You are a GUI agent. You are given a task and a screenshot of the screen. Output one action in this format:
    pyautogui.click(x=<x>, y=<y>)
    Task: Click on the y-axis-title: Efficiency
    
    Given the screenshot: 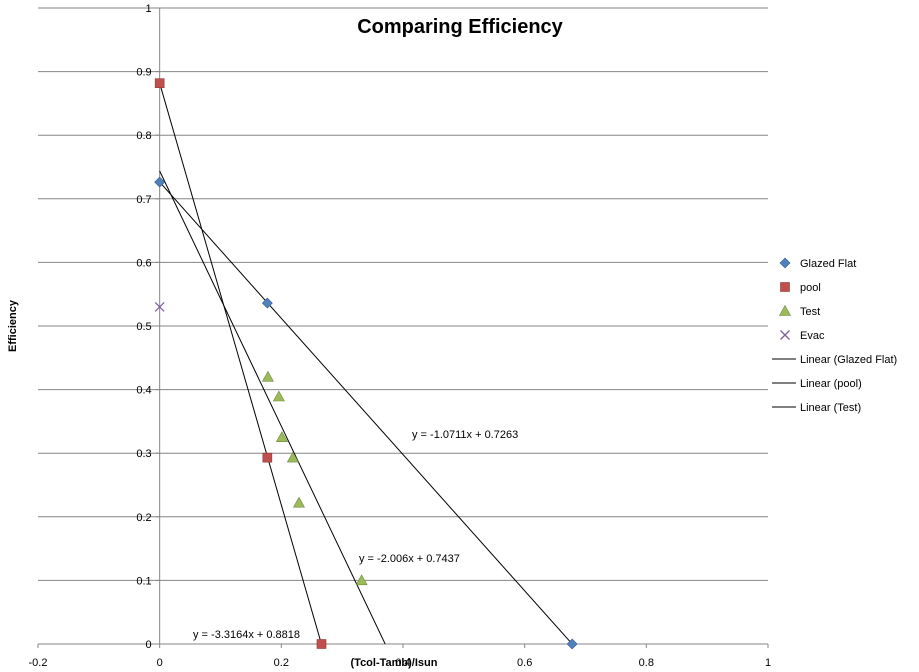 What is the action you would take?
    pyautogui.click(x=13, y=325)
    